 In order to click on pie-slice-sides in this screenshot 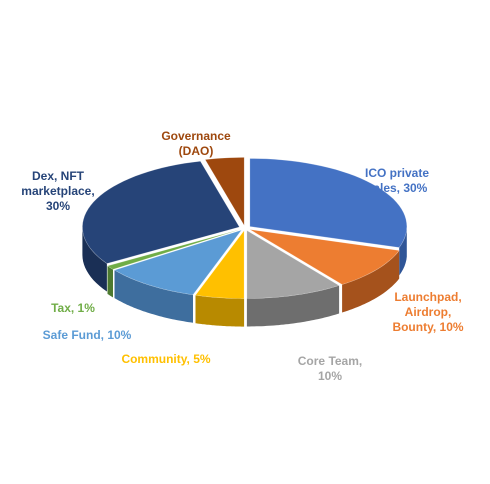, I will do `click(244, 276)`.